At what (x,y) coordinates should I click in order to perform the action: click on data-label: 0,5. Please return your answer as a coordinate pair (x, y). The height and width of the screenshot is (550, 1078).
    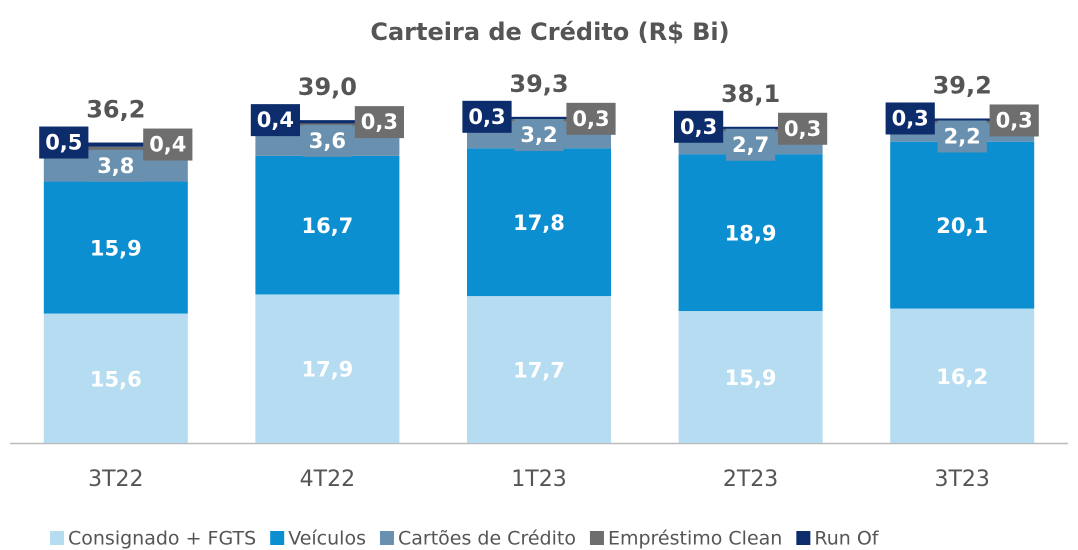
    Looking at the image, I should click on (63, 143).